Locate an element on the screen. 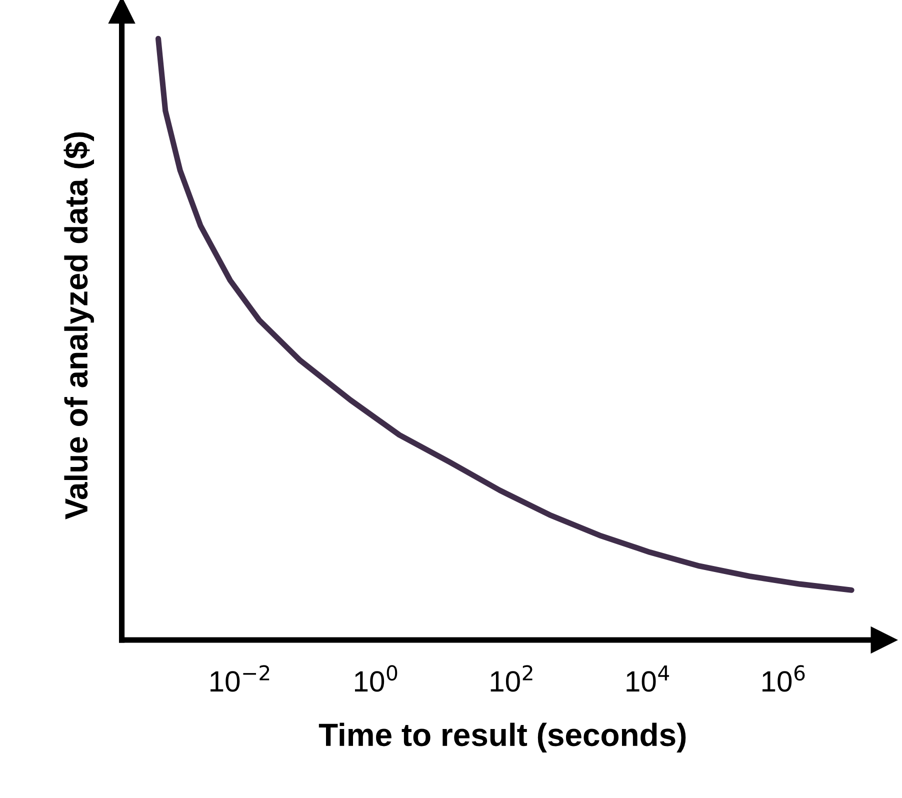 Image resolution: width=902 pixels, height=798 pixels. x-tick-label: 10$^{0}$ is located at coordinates (376, 678).